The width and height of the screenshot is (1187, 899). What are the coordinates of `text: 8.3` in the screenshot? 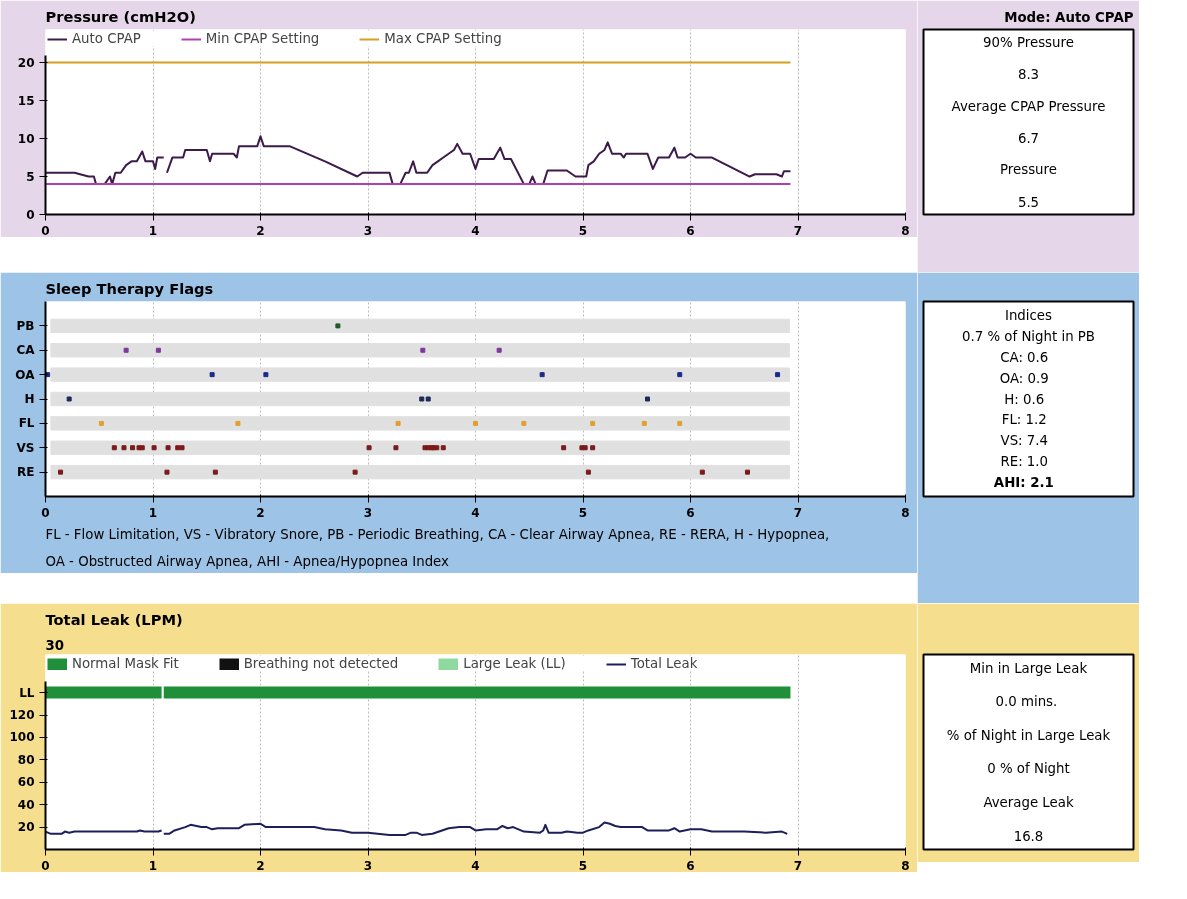 It's located at (1028, 75).